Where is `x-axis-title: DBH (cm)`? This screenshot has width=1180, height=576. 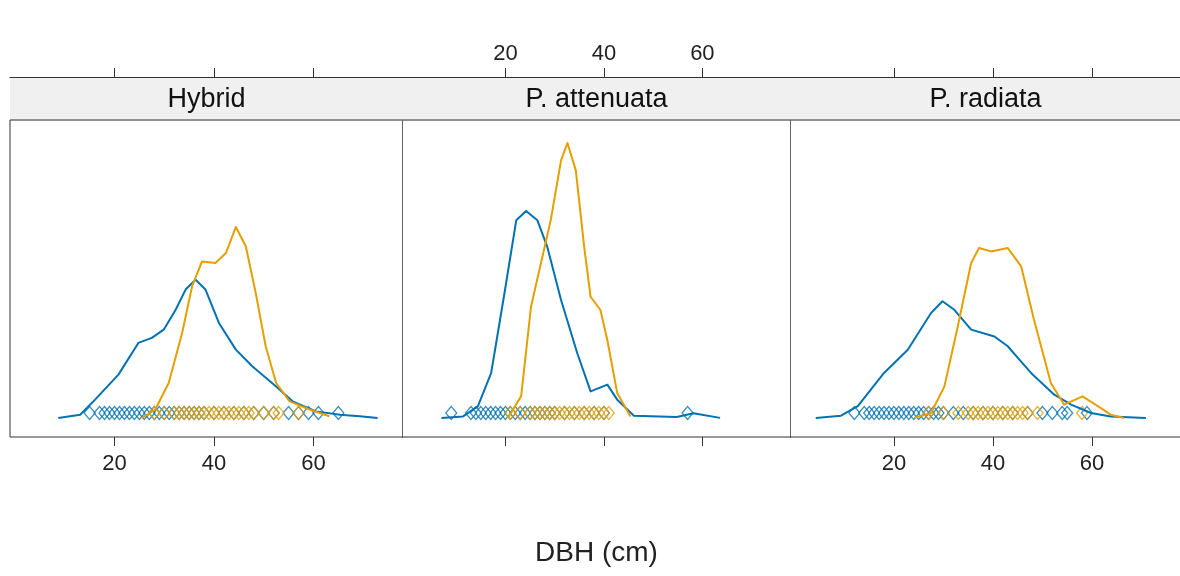 x-axis-title: DBH (cm) is located at coordinates (596, 551).